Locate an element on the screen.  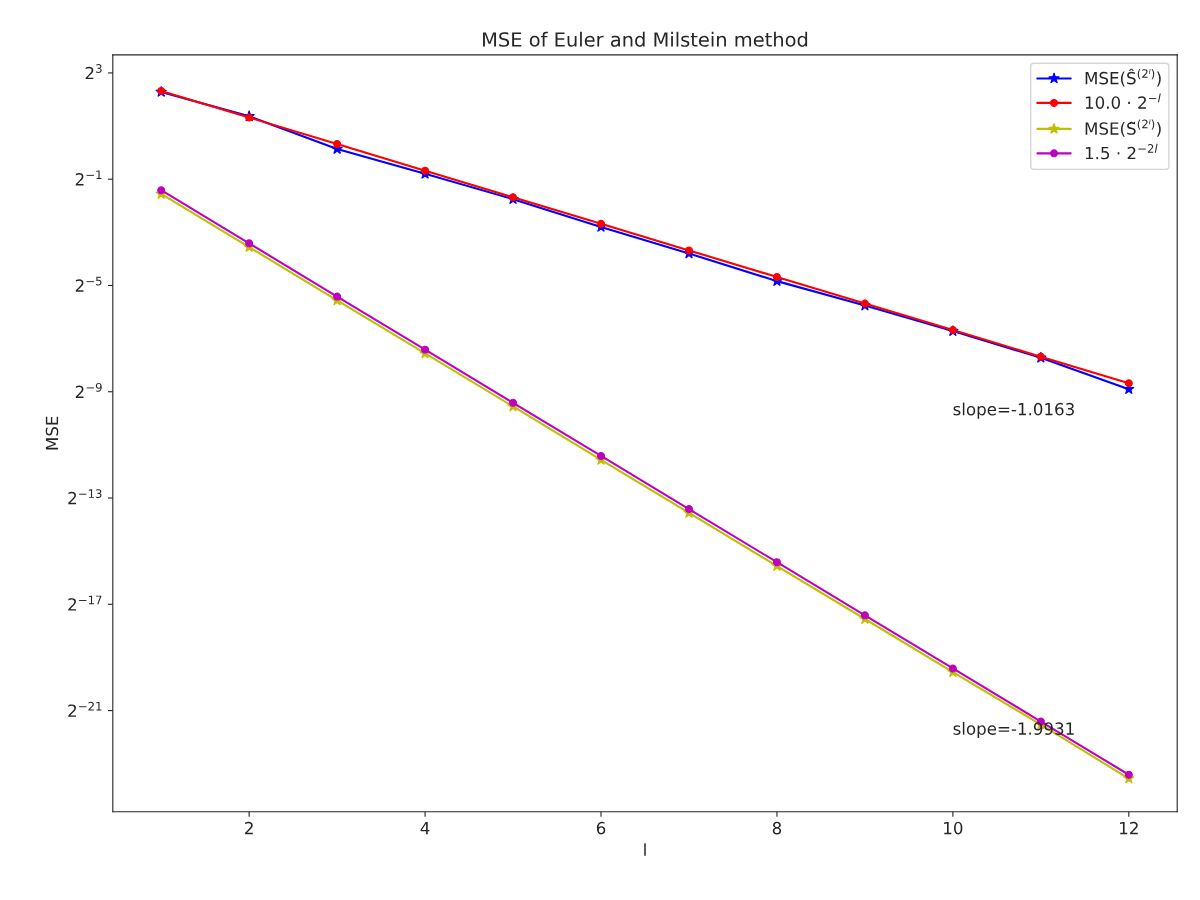
y-tick-label: 2$^{−13}$ is located at coordinates (85, 497).